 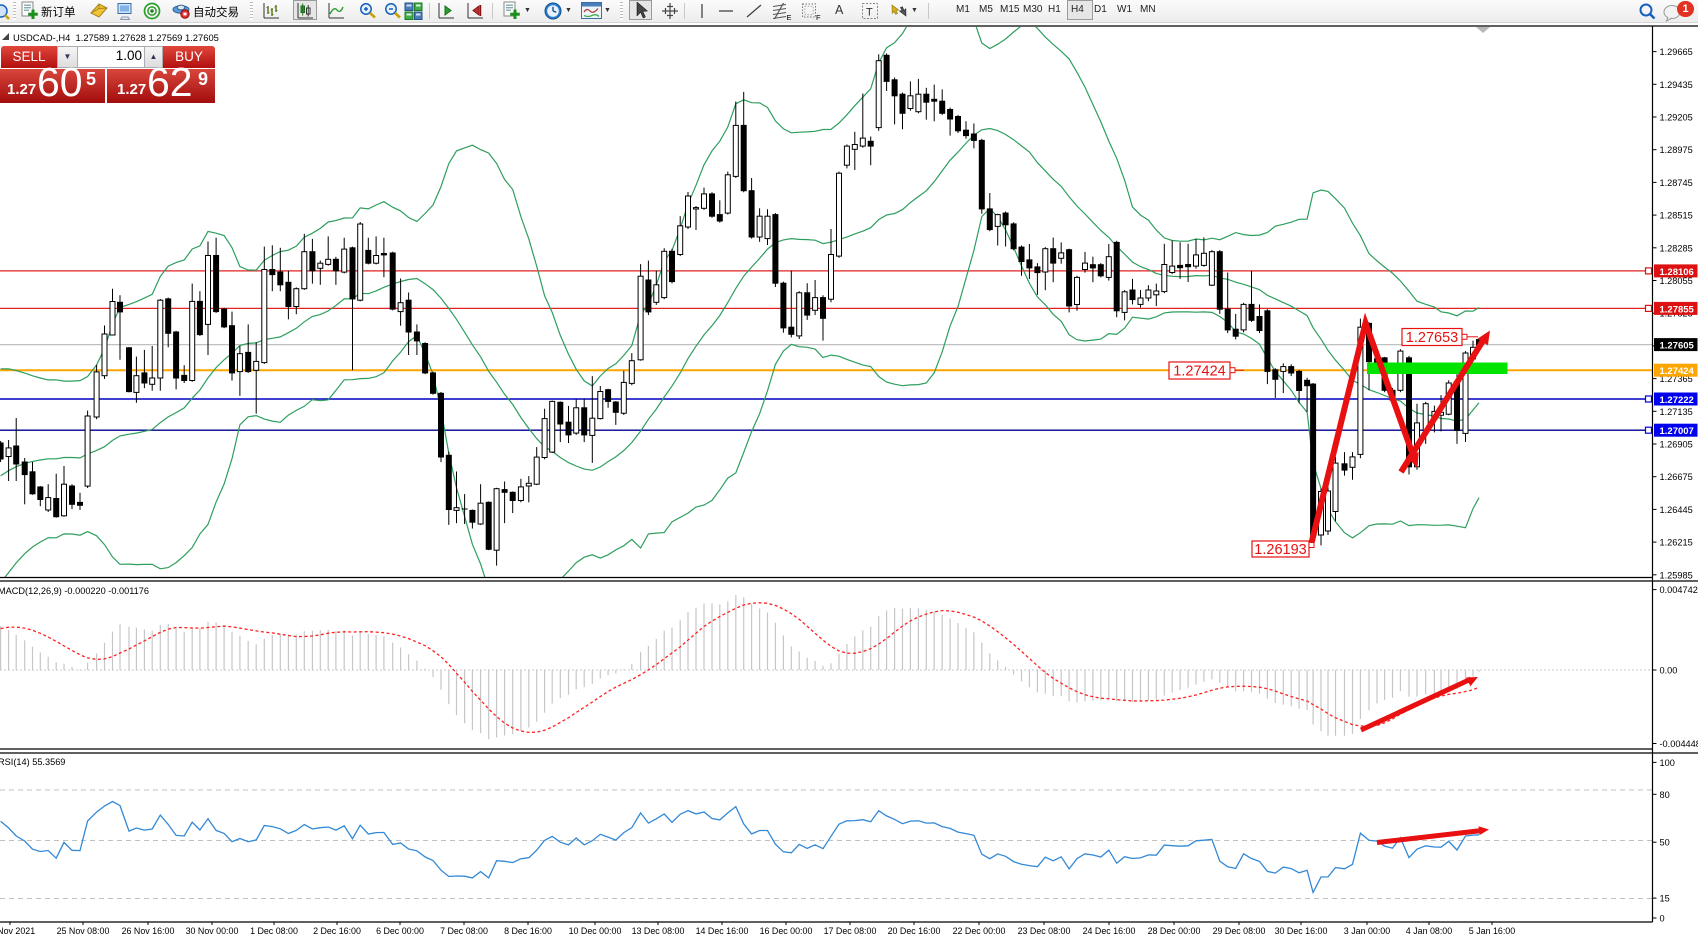 What do you see at coordinates (1665, 843) in the screenshot?
I see `svg-text: 50` at bounding box center [1665, 843].